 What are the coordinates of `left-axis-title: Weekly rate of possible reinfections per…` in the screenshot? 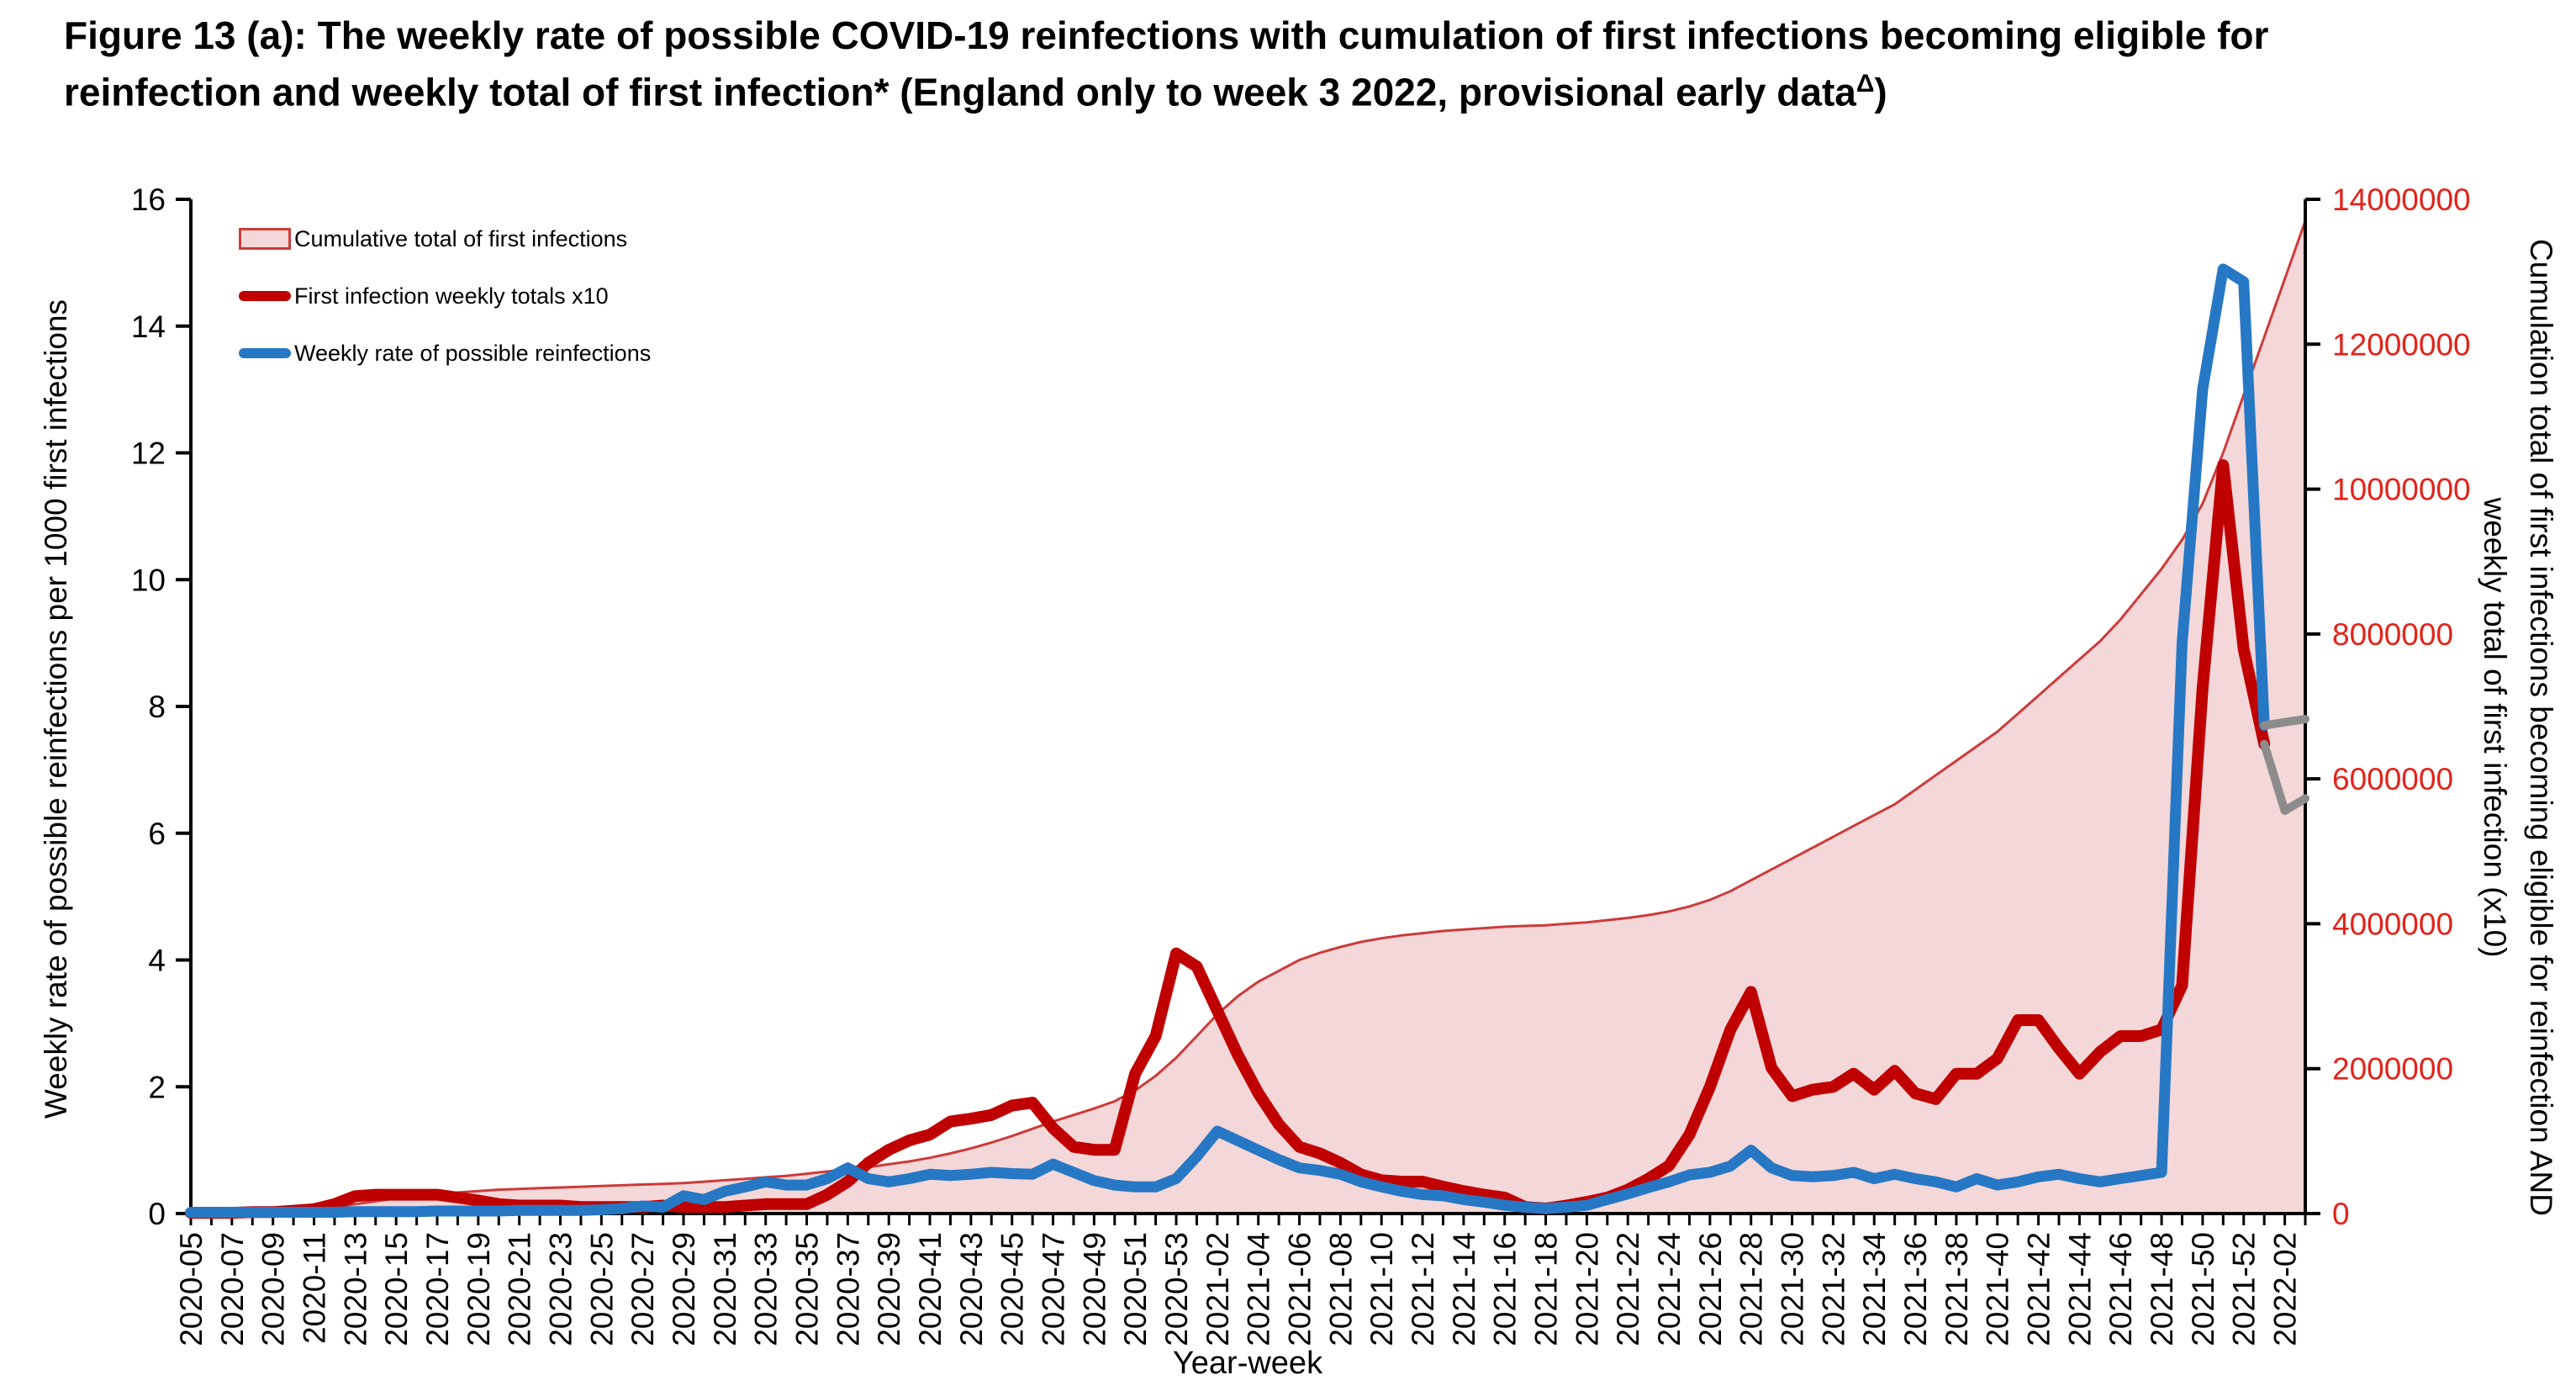 It's located at (56, 709).